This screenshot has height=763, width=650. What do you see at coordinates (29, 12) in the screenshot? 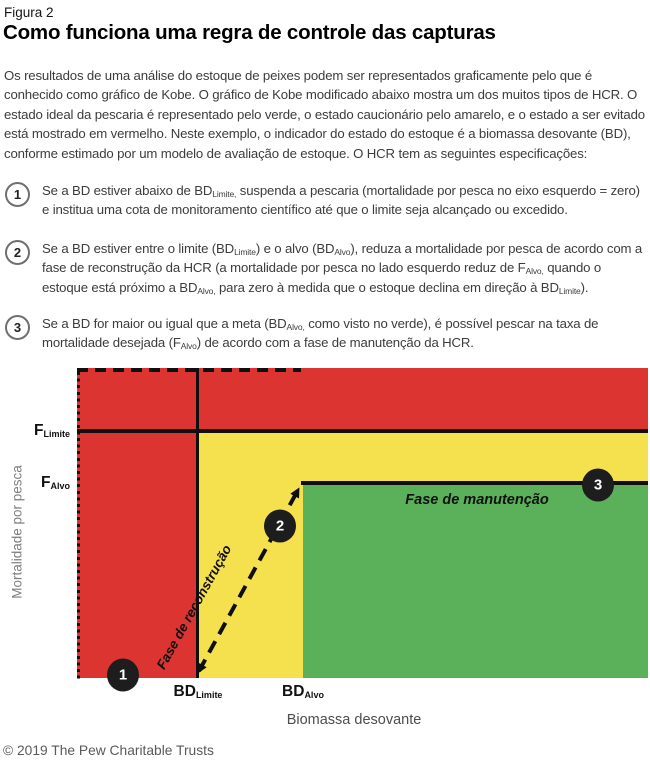
I see `figure-kicker: Figura 2` at bounding box center [29, 12].